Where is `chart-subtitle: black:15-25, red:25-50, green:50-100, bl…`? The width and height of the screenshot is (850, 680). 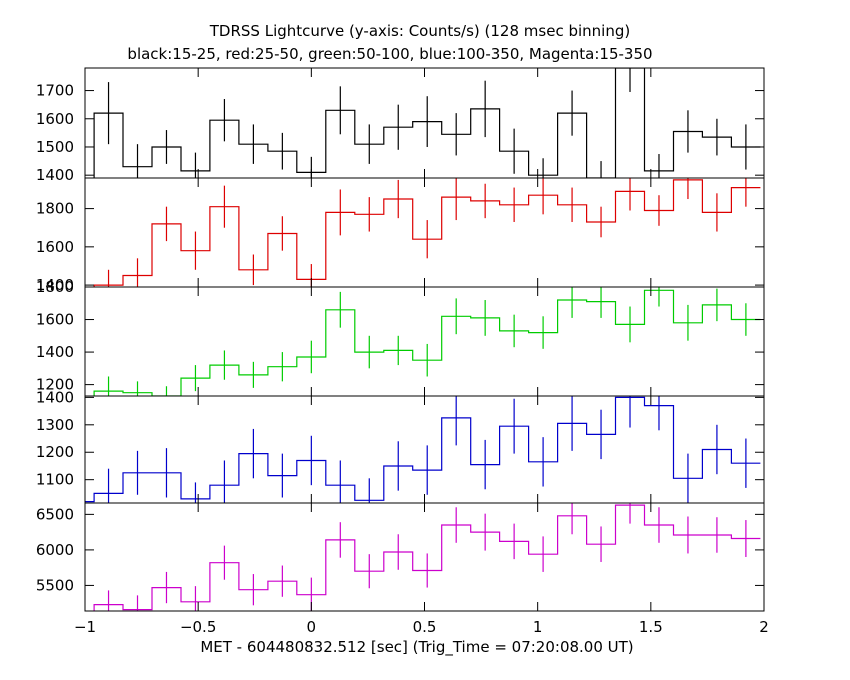
chart-subtitle: black:15-25, red:25-50, green:50-100, bl… is located at coordinates (390, 54).